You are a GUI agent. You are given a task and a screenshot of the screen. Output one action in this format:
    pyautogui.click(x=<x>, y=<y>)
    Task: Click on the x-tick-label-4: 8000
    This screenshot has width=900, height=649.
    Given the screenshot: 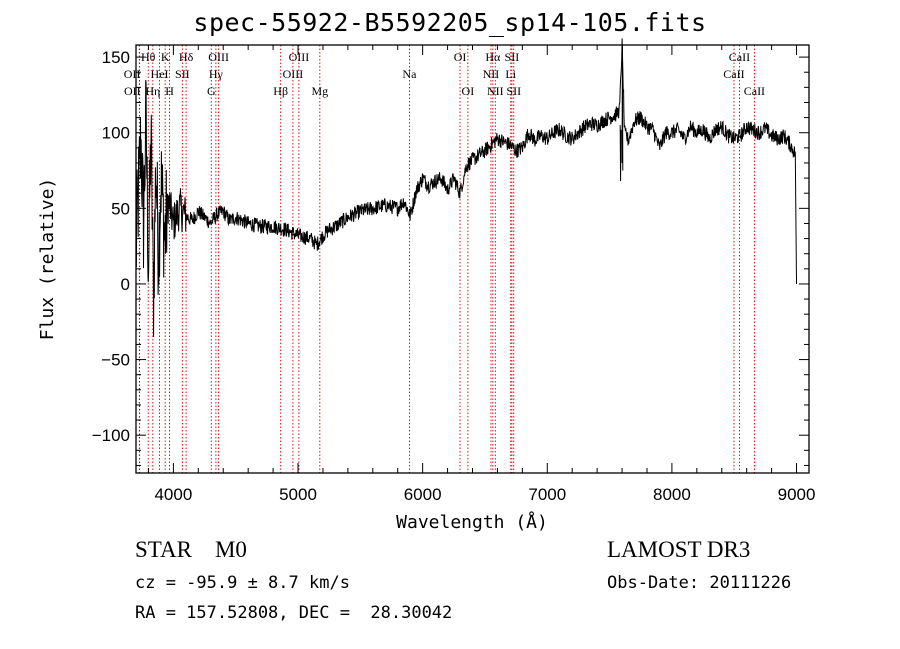 What is the action you would take?
    pyautogui.click(x=672, y=494)
    